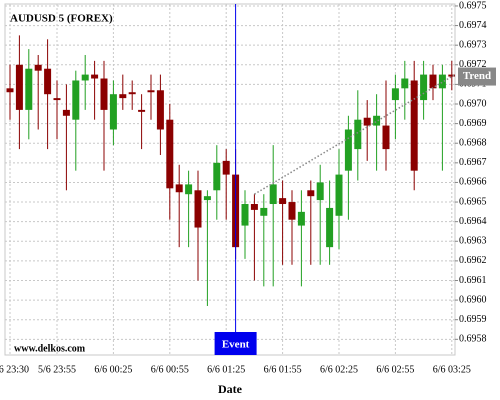 The image size is (500, 400). Describe the element at coordinates (473, 103) in the screenshot. I see `y-tick-label: 0.6970` at that location.